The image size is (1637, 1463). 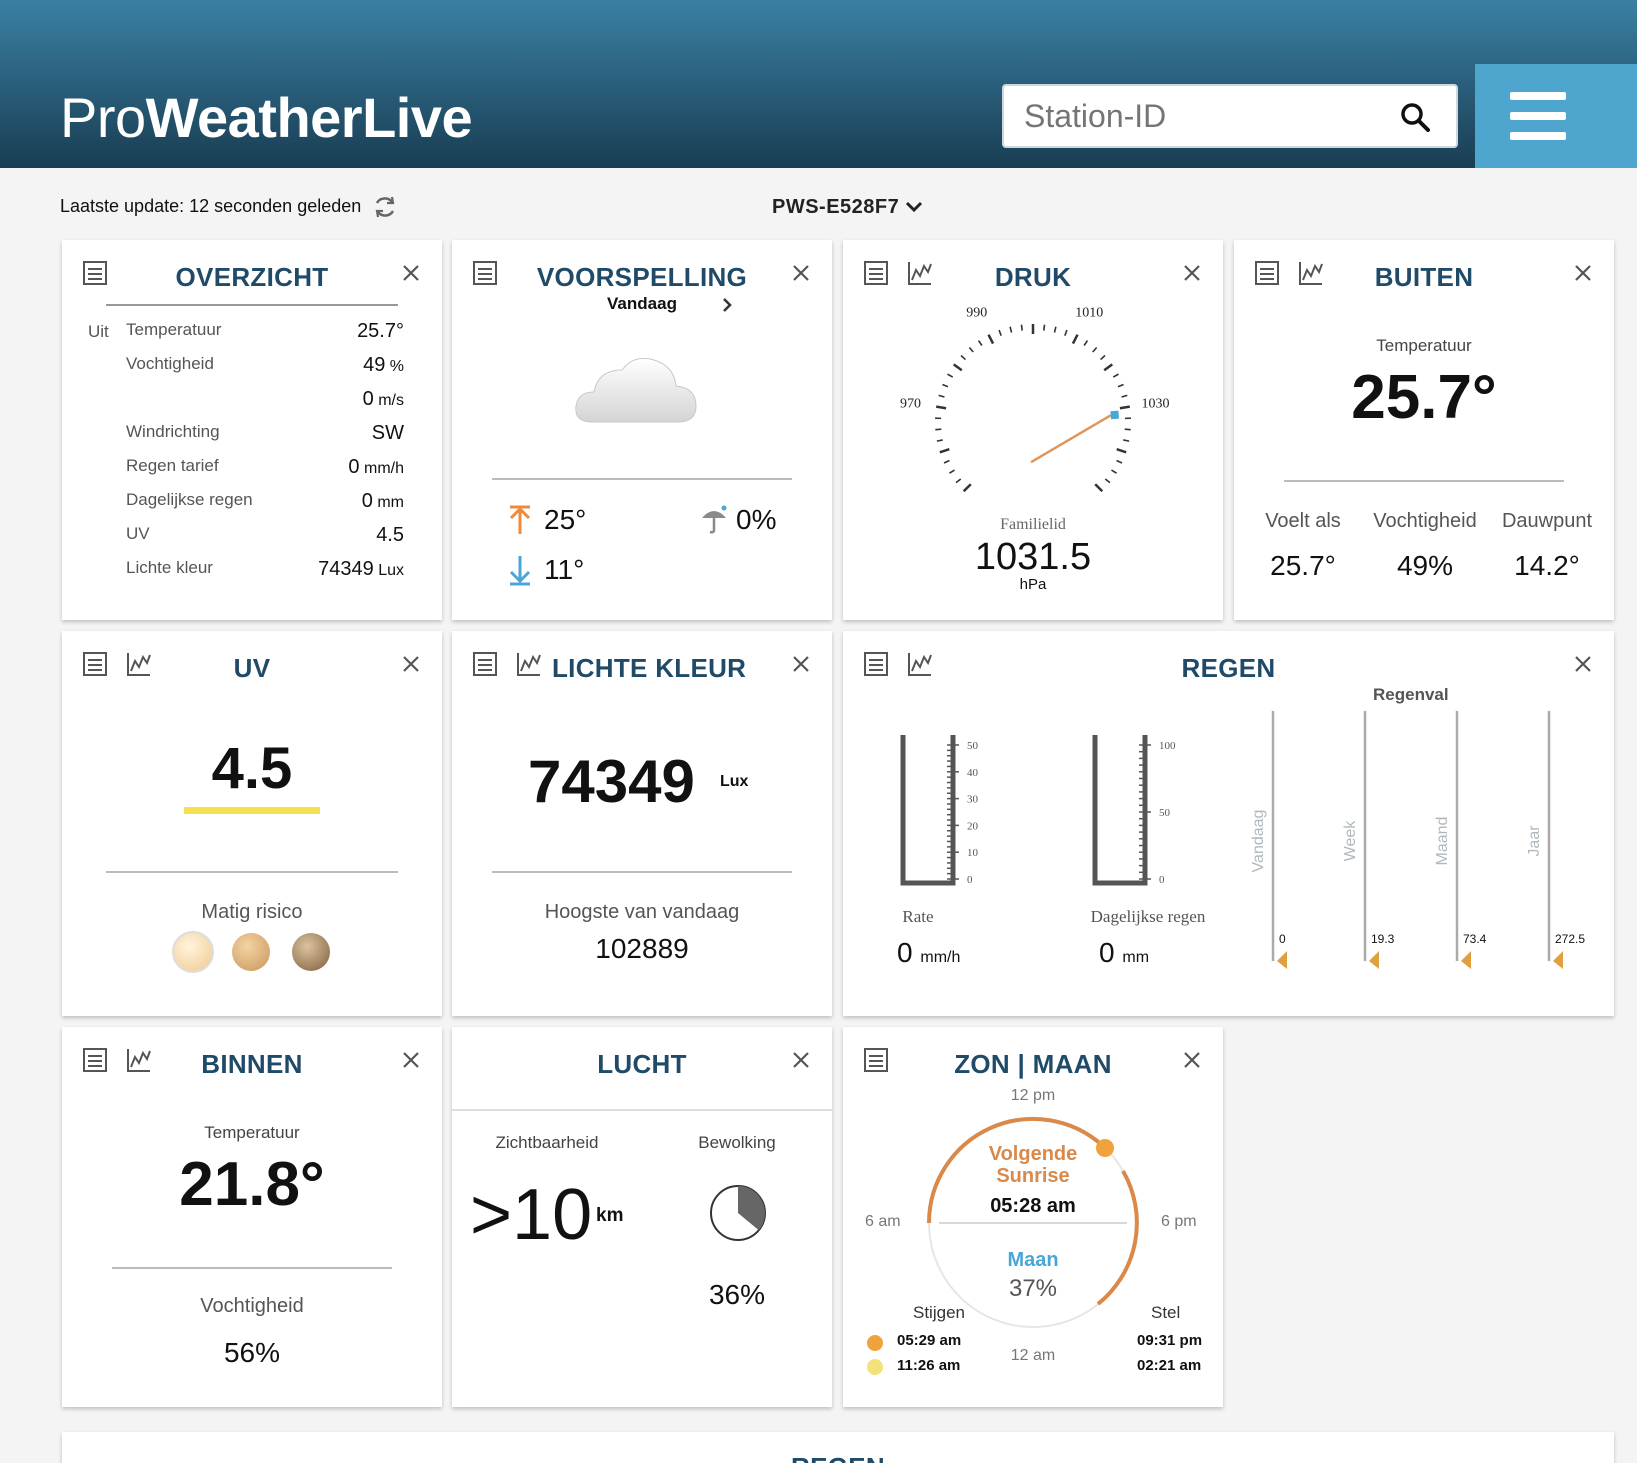 I want to click on overview-row-label: Windrichting, so click(x=173, y=431).